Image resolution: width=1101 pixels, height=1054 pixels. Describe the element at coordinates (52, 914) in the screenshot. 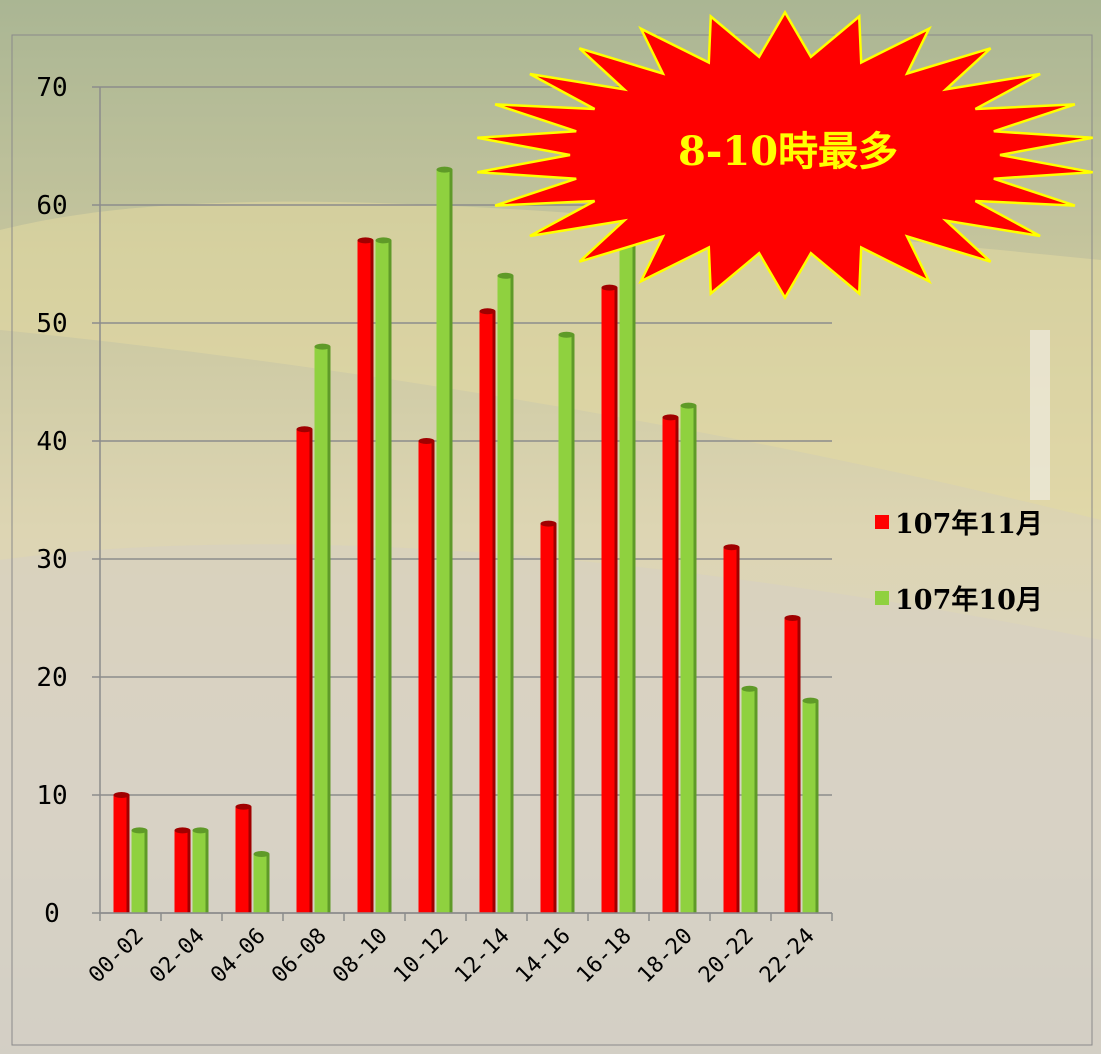

I see `y-tick-label: 0` at that location.